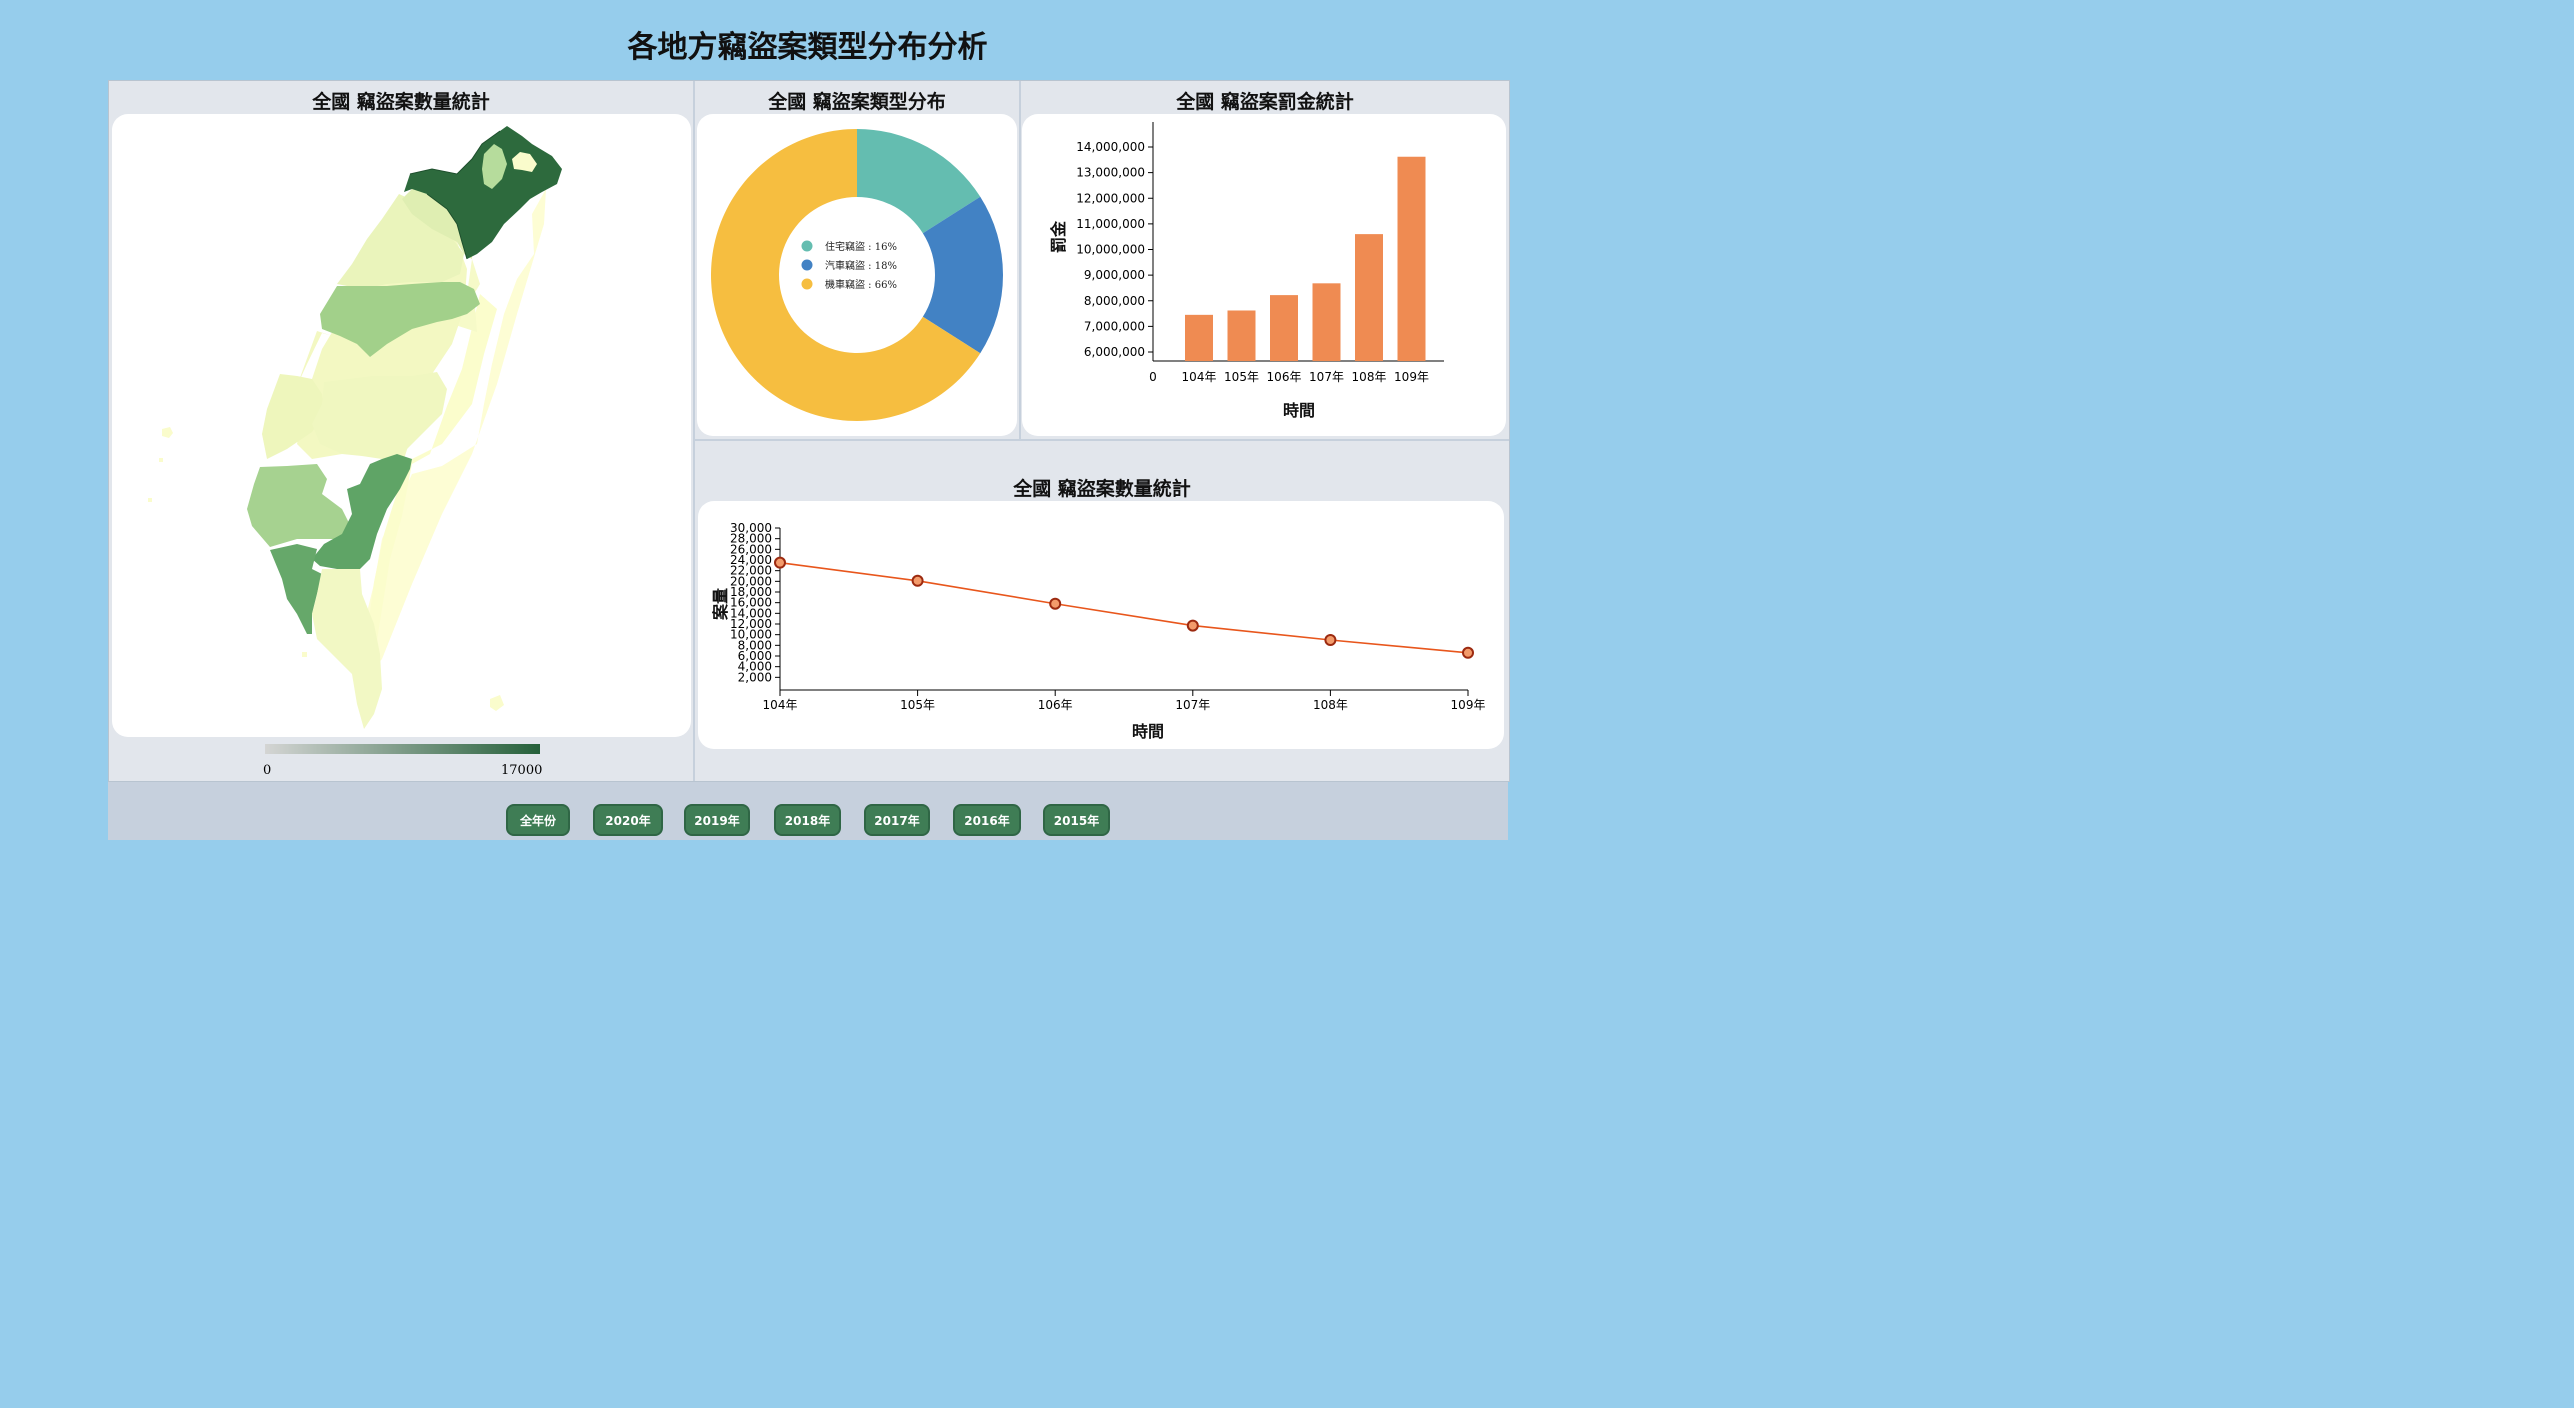  What do you see at coordinates (861, 265) in the screenshot?
I see `legend-label: 汽車竊盜 : 18%` at bounding box center [861, 265].